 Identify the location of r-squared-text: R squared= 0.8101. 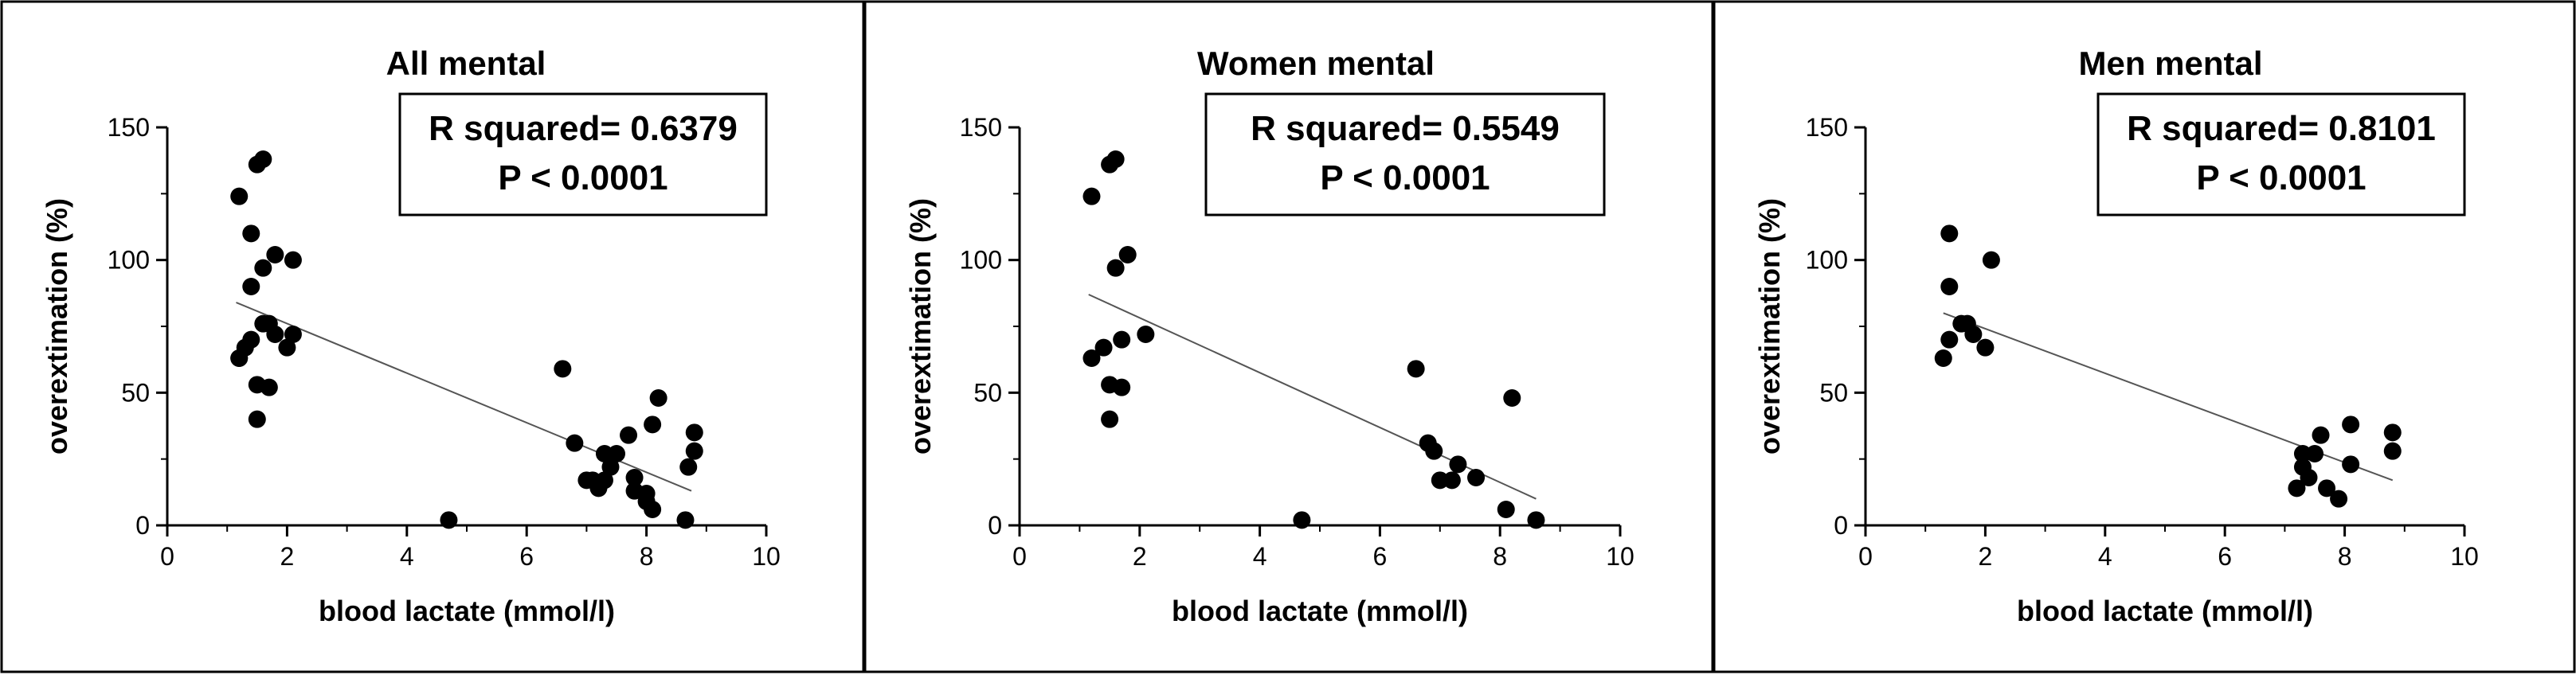
(2281, 128).